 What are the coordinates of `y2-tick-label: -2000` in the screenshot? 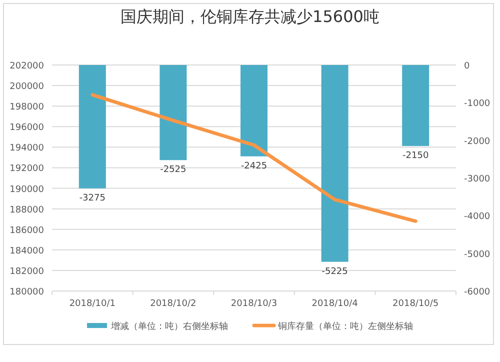 It's located at (477, 141).